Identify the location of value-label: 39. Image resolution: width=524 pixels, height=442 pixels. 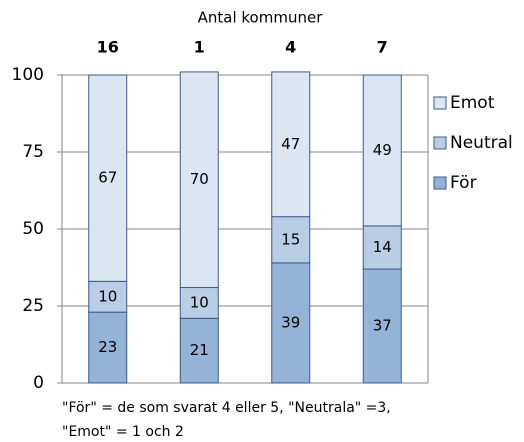
(290, 322).